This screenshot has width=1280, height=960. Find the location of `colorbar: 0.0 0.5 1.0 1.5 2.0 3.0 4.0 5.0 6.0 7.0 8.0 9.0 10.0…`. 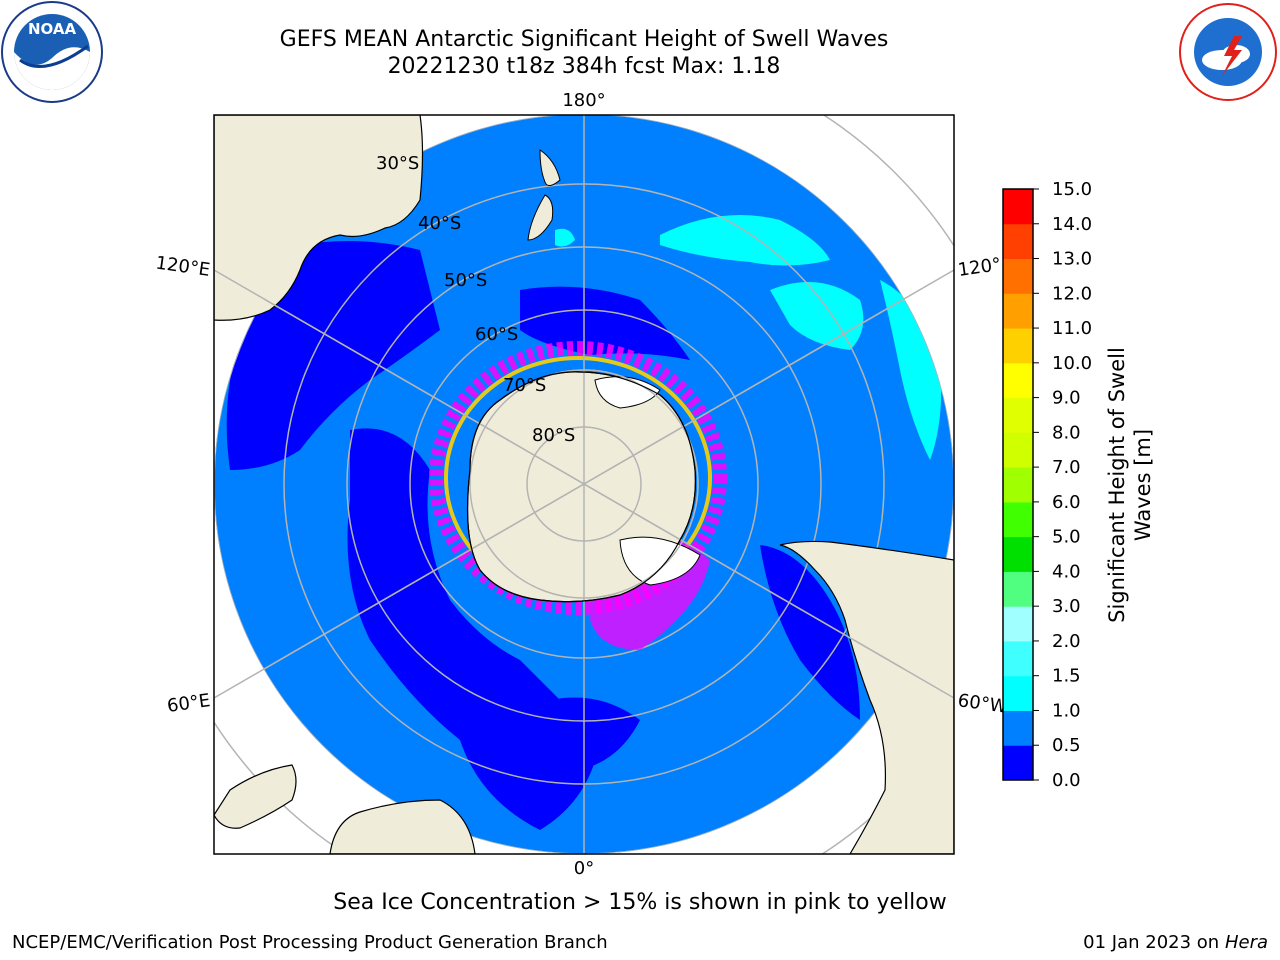

colorbar: 0.0 0.5 1.0 1.5 2.0 3.0 4.0 5.0 6.0 7.0 8.0 9.0 10.0… is located at coordinates (1047, 485).